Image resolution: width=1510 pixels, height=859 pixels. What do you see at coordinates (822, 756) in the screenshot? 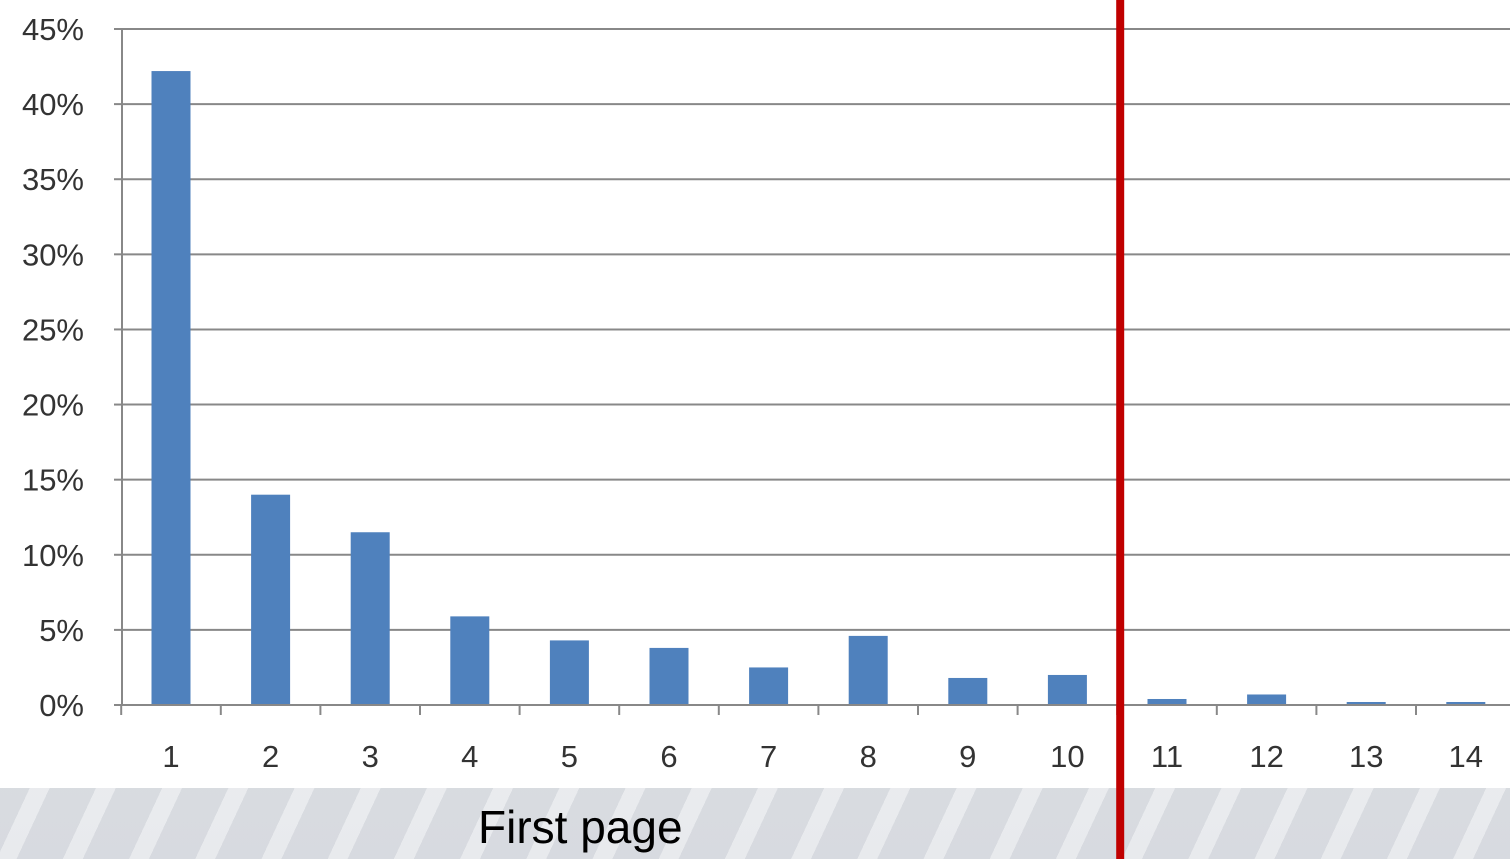
I see `x-axis-tick-labels: 1 2 3 4 5 6 7 8 9 10 11 12 13 14` at bounding box center [822, 756].